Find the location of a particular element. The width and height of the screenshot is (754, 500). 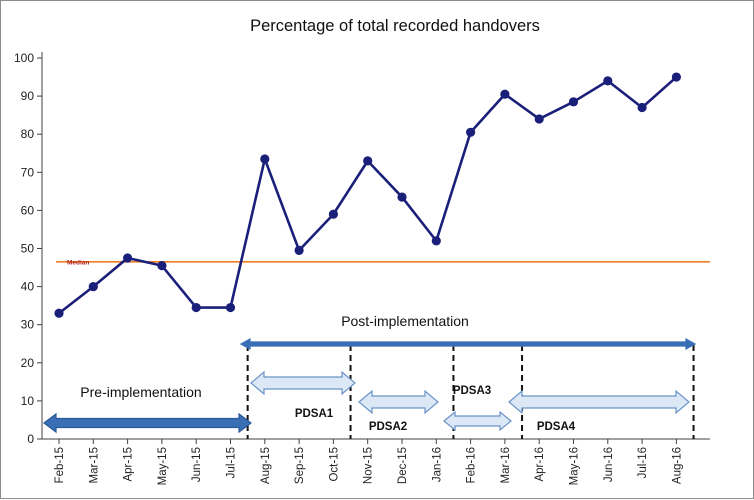

post-implementation-arrow is located at coordinates (468, 344).